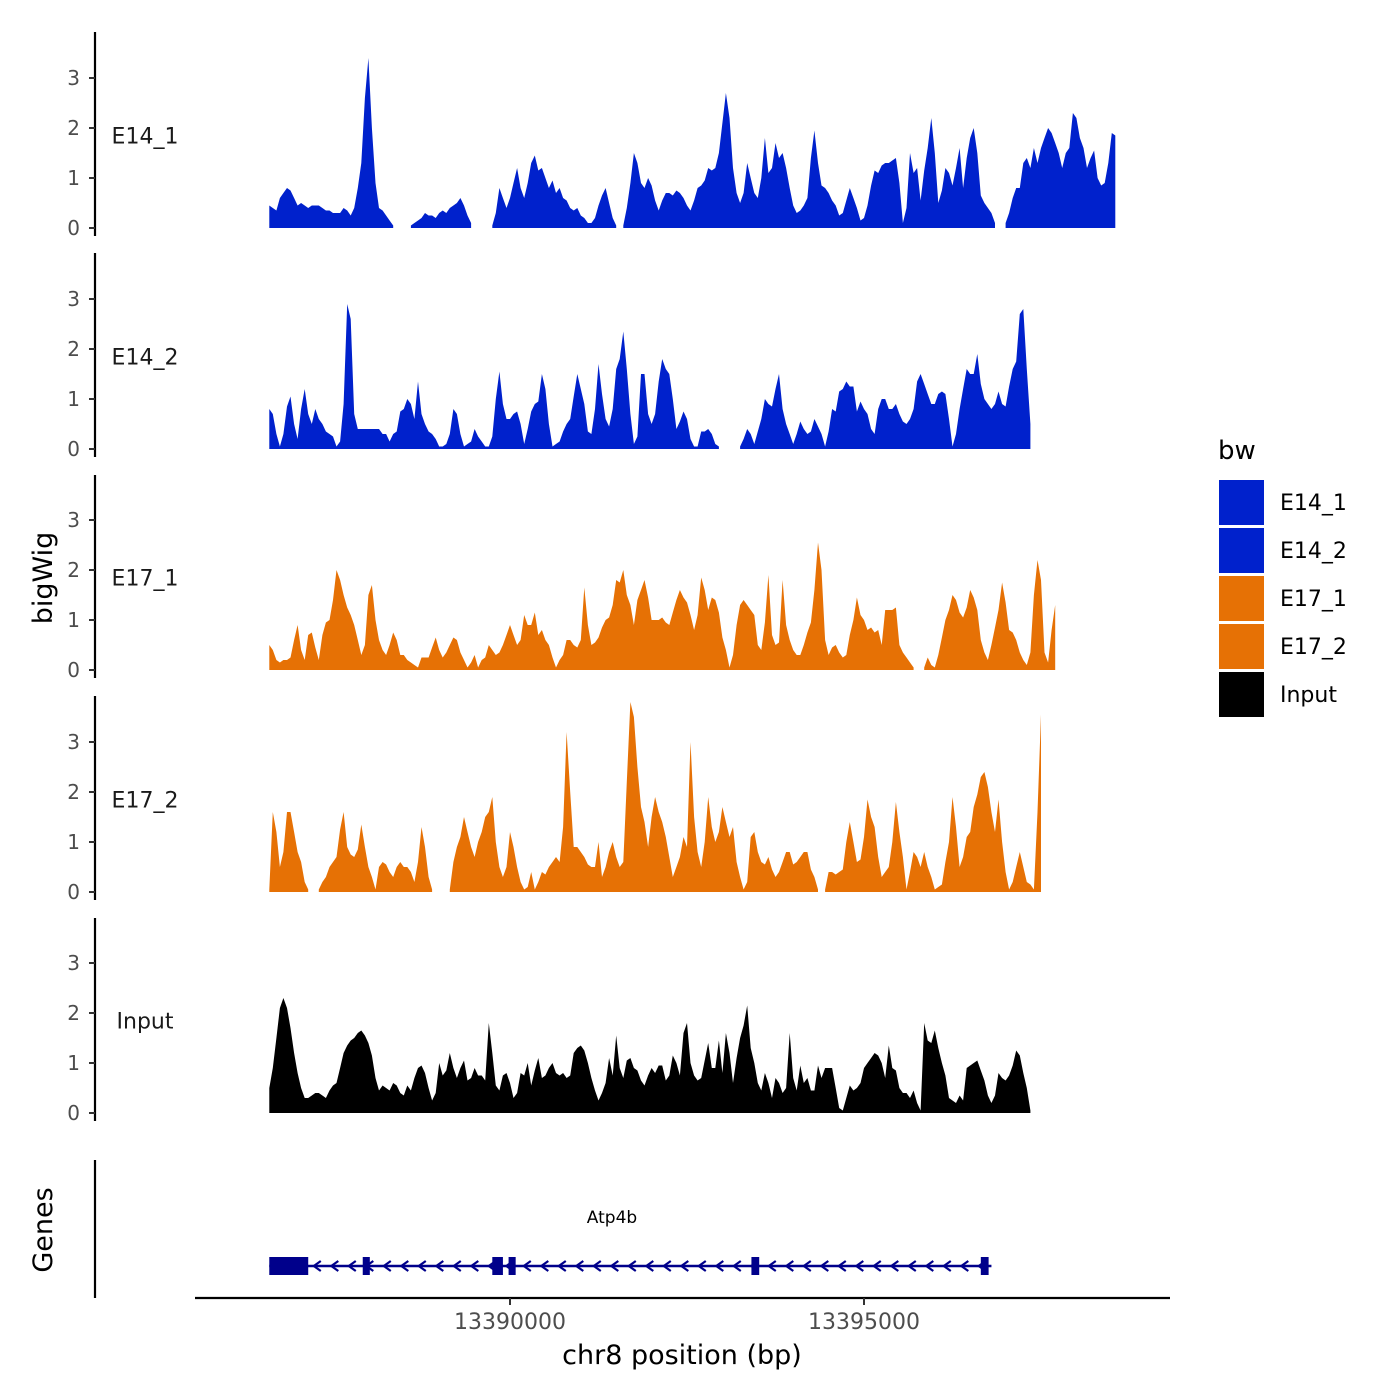 The image size is (1400, 1400). Describe the element at coordinates (1313, 551) in the screenshot. I see `legend-label: E14_2` at that location.